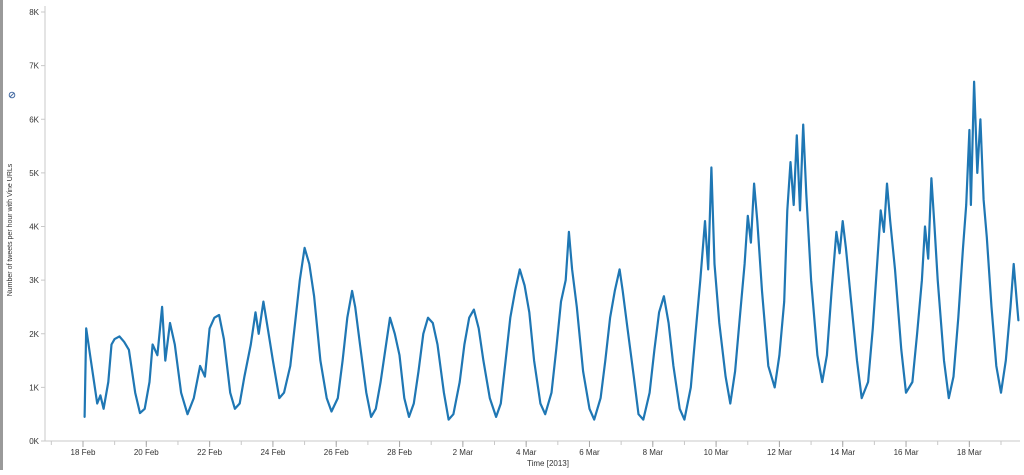  What do you see at coordinates (969, 452) in the screenshot?
I see `x-tick-label: 18 Mar` at bounding box center [969, 452].